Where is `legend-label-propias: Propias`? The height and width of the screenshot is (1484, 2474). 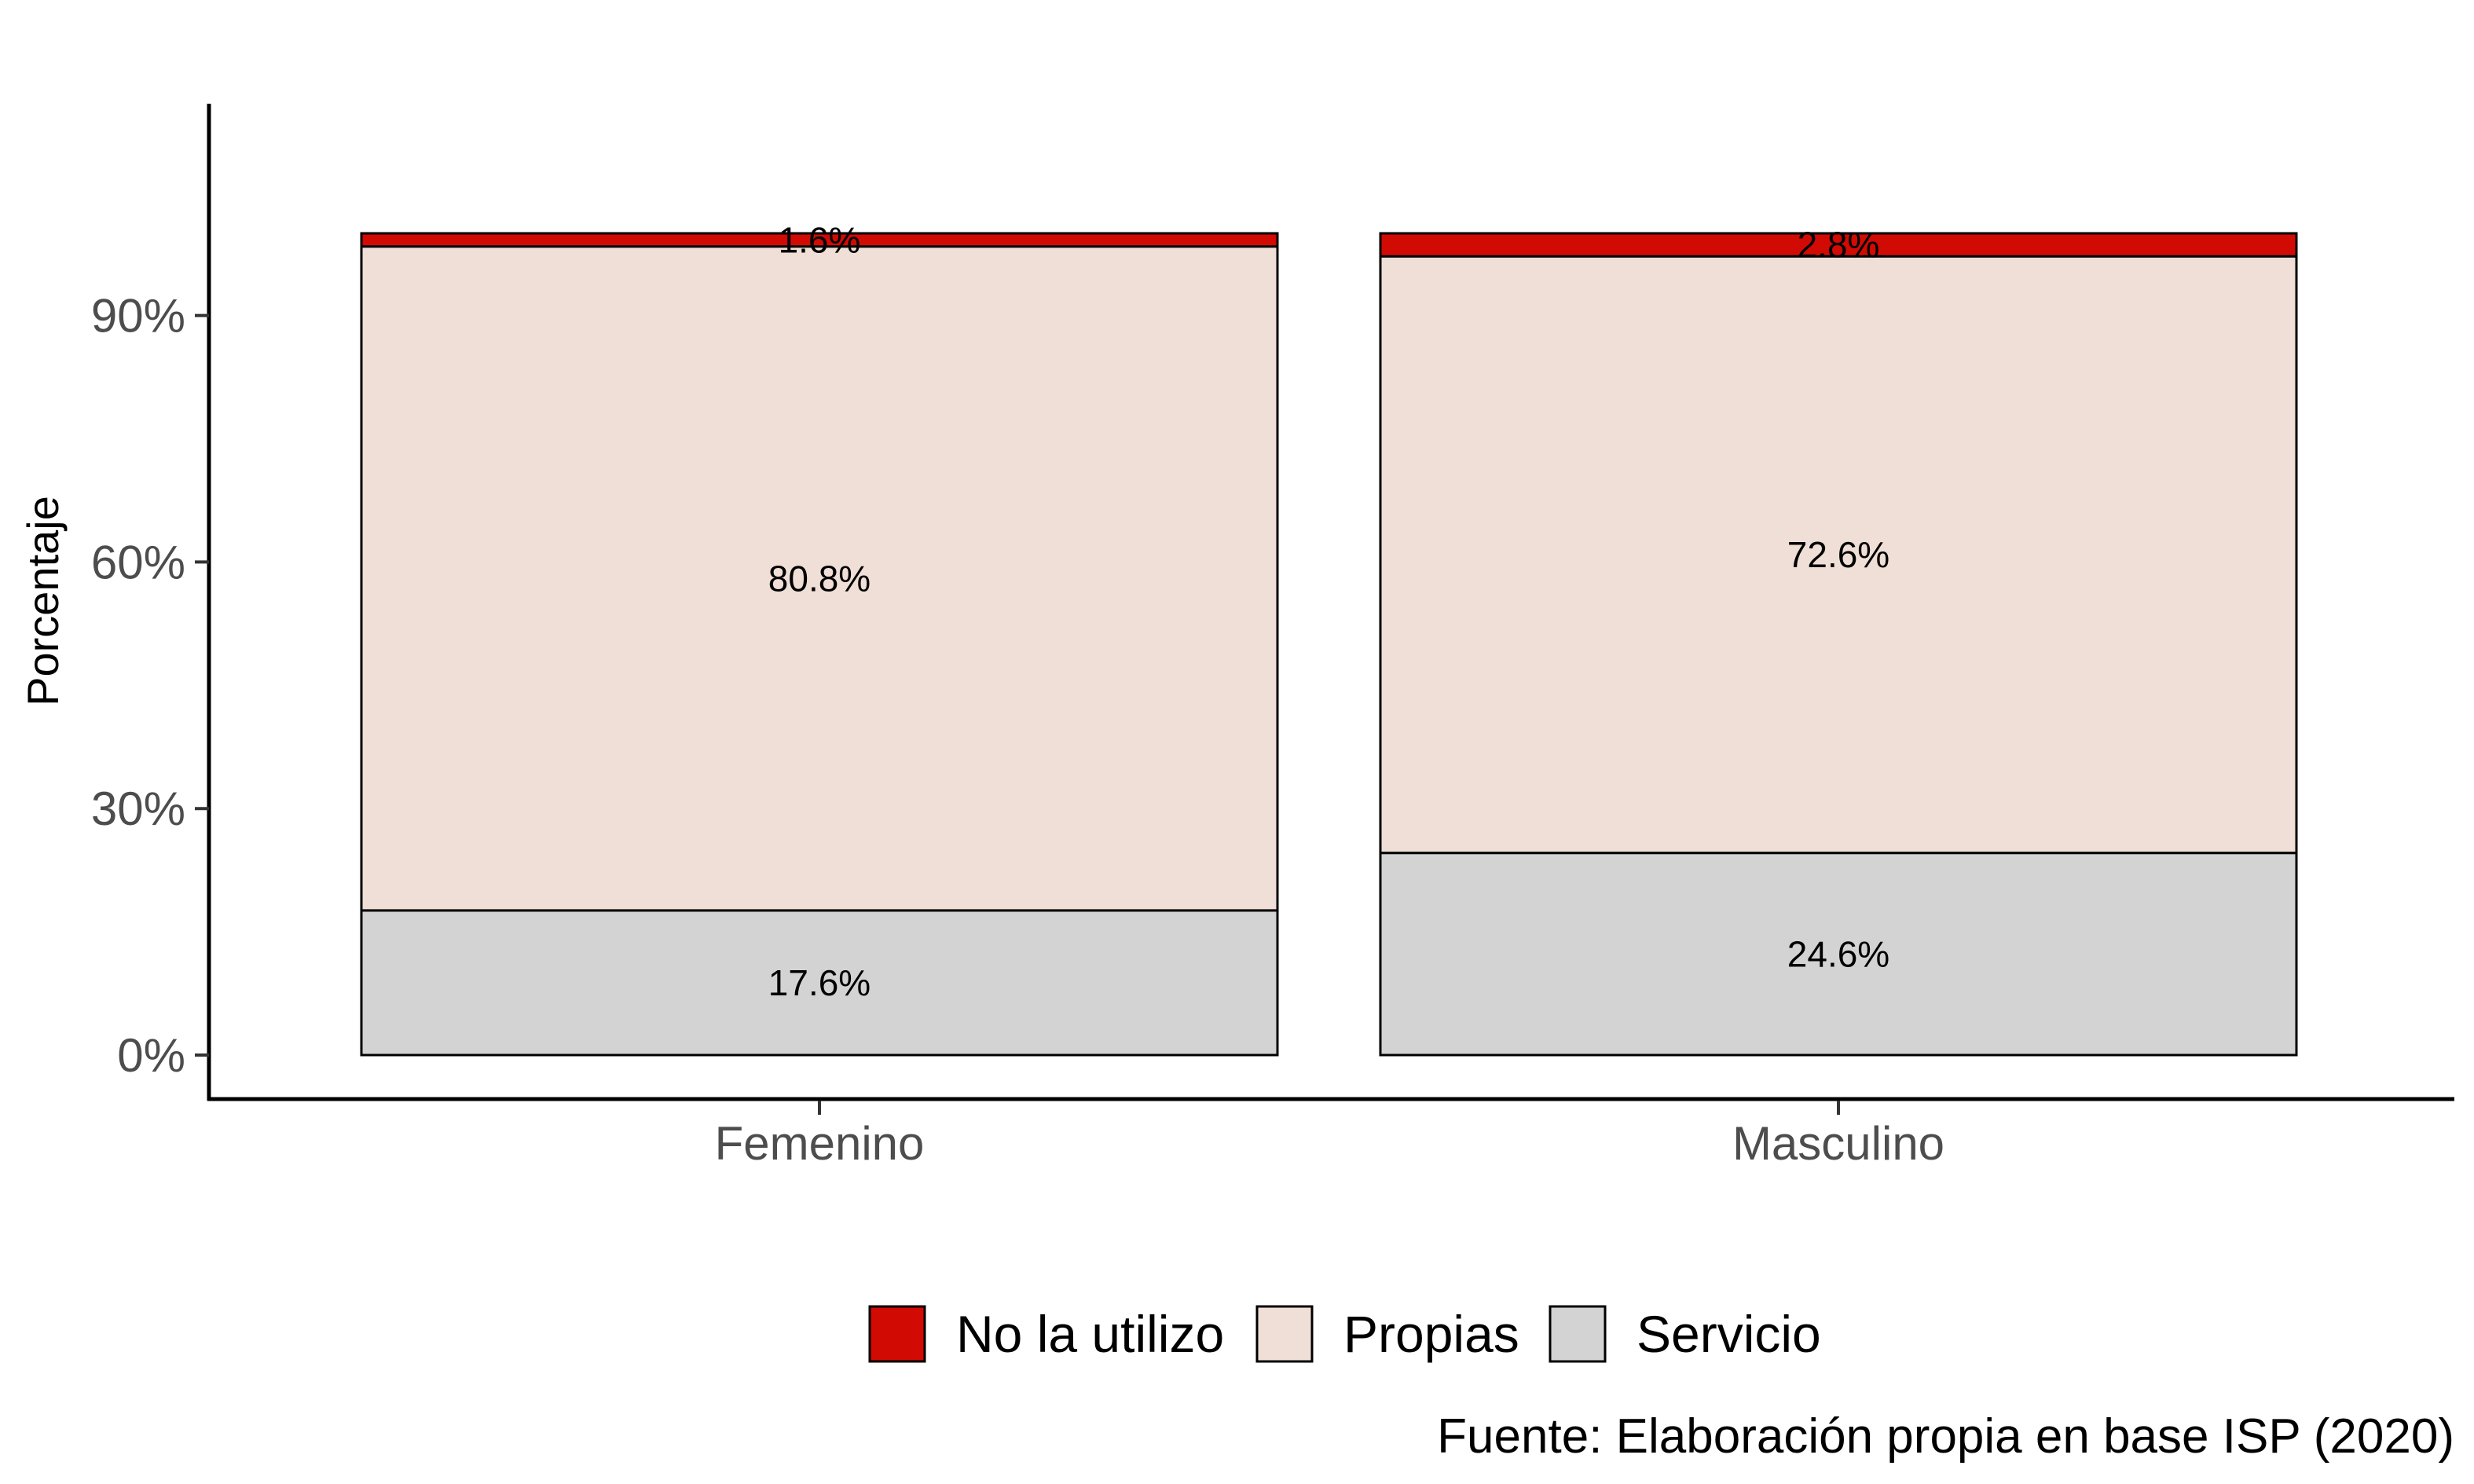 legend-label-propias: Propias is located at coordinates (1431, 1334).